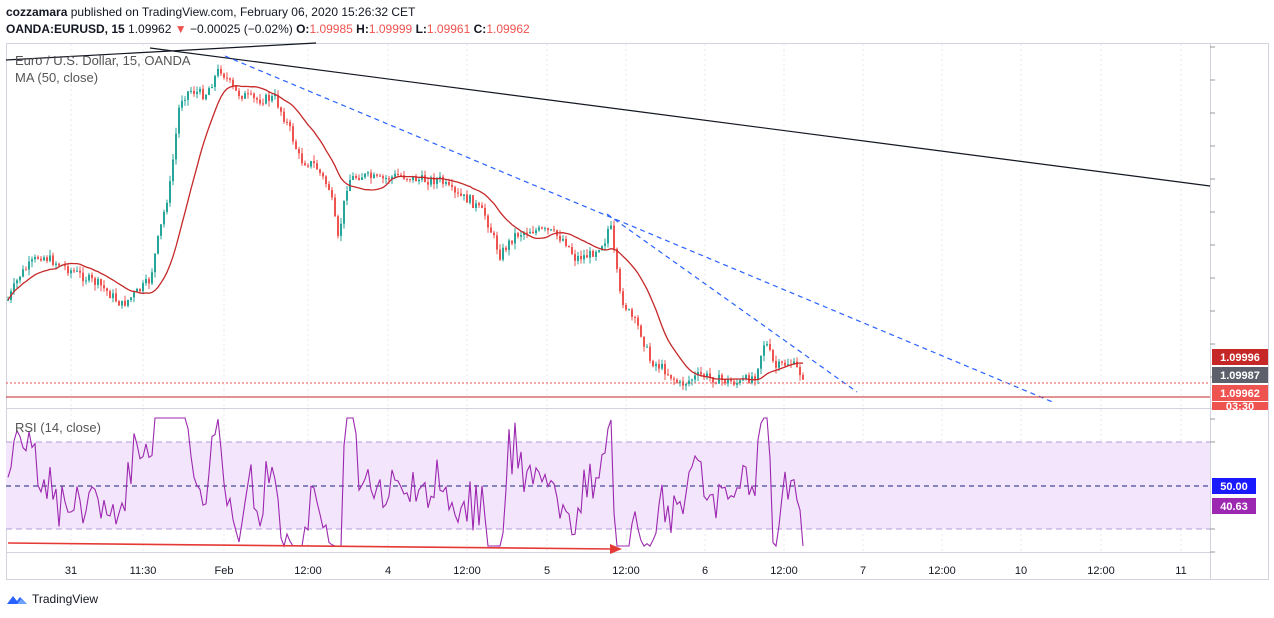 The height and width of the screenshot is (618, 1274). I want to click on time-tick-label: Feb, so click(224, 571).